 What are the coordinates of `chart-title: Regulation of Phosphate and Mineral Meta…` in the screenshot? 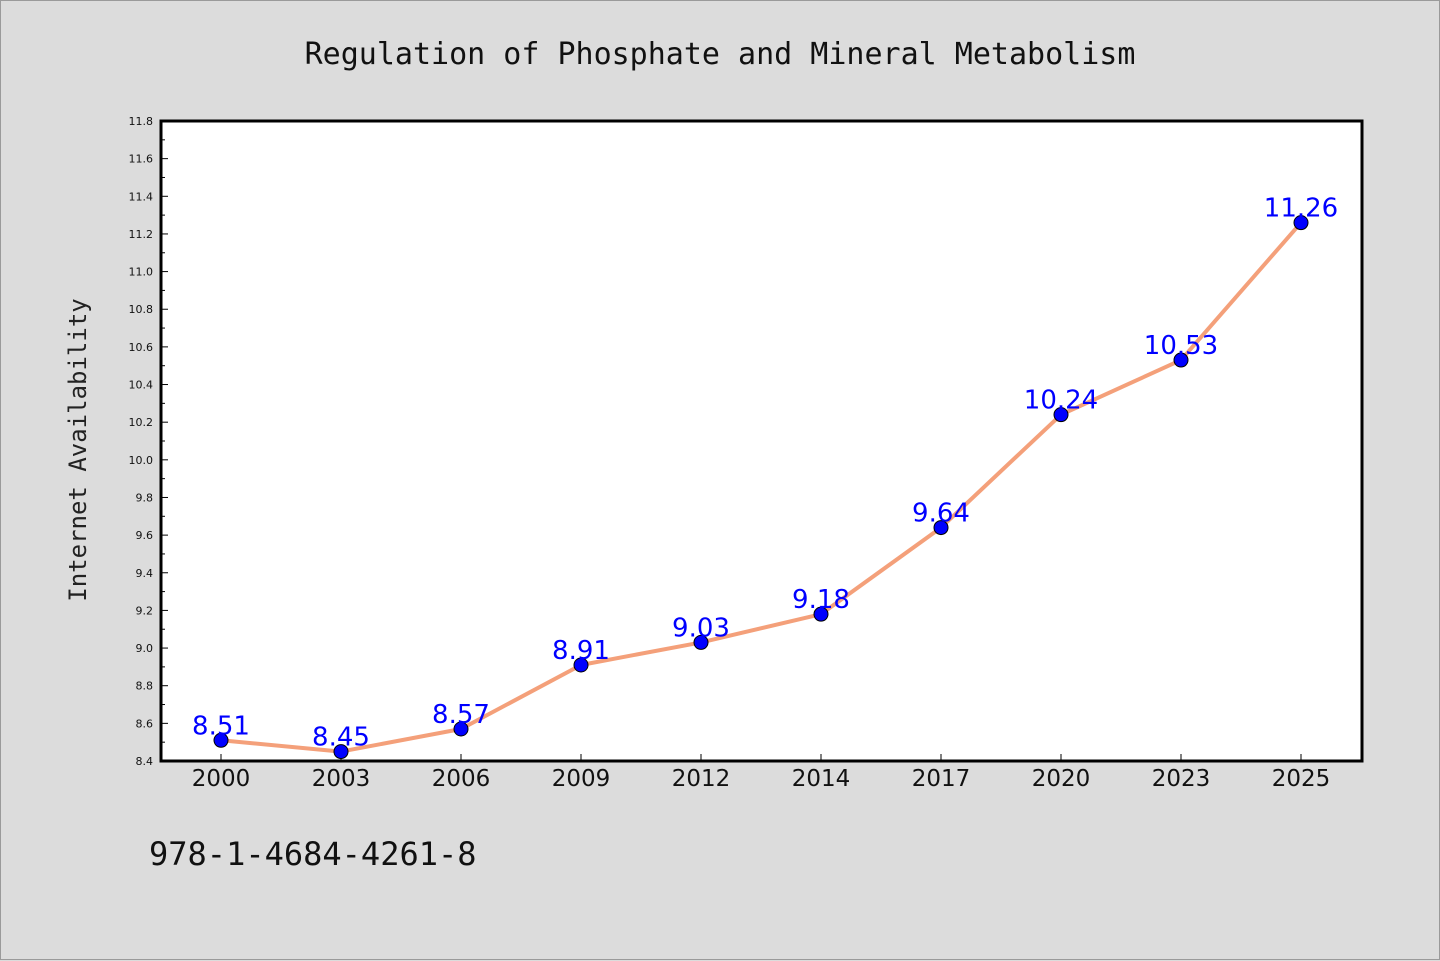 It's located at (720, 54).